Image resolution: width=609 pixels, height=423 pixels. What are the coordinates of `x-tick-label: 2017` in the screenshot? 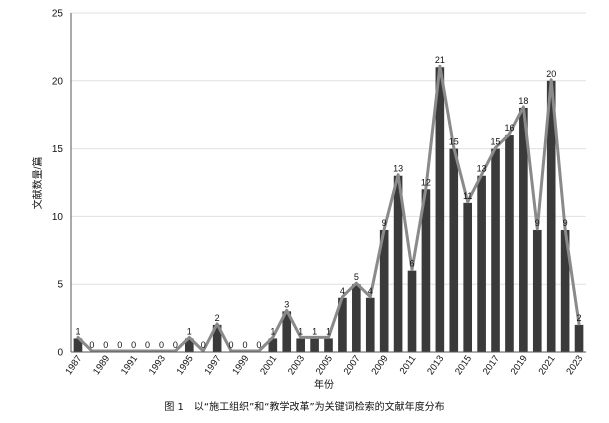 It's located at (491, 365).